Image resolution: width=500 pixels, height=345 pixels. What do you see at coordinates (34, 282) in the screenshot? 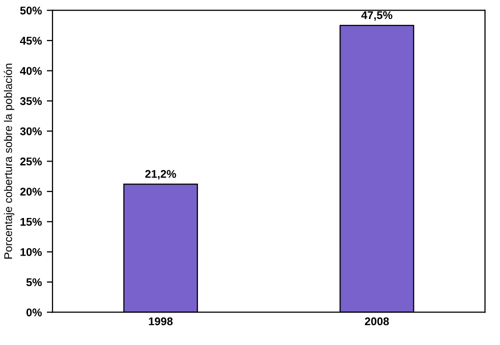
I see `y-tick-label: 5%` at bounding box center [34, 282].